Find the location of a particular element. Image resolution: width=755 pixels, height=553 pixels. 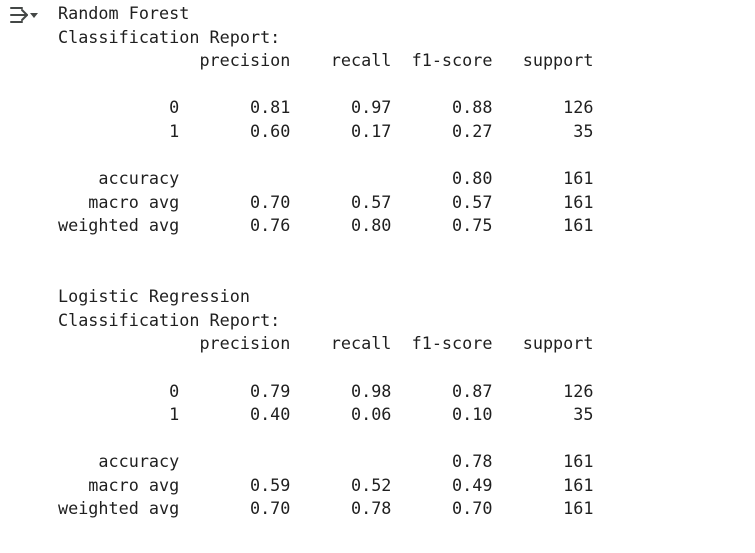

output-line: 1 0.40 0.06 0.10 35 is located at coordinates (326, 414).